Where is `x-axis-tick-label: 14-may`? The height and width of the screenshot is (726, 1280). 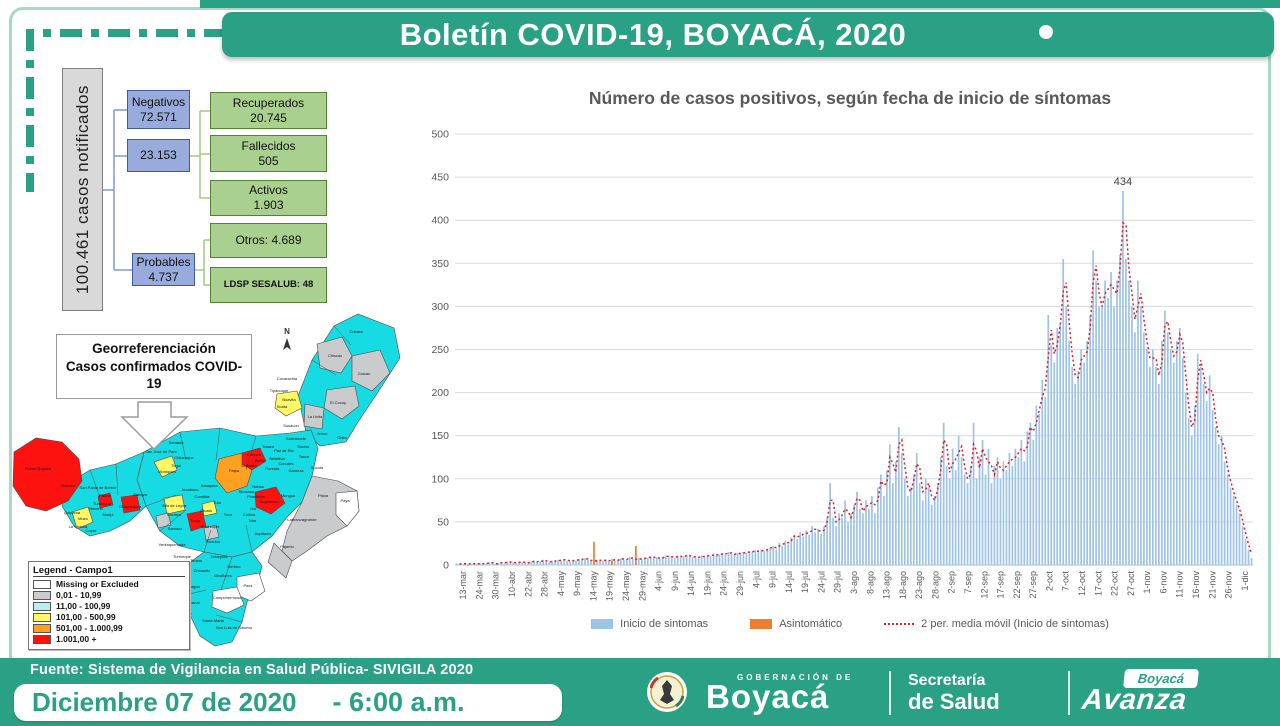
x-axis-tick-label: 14-may is located at coordinates (593, 586).